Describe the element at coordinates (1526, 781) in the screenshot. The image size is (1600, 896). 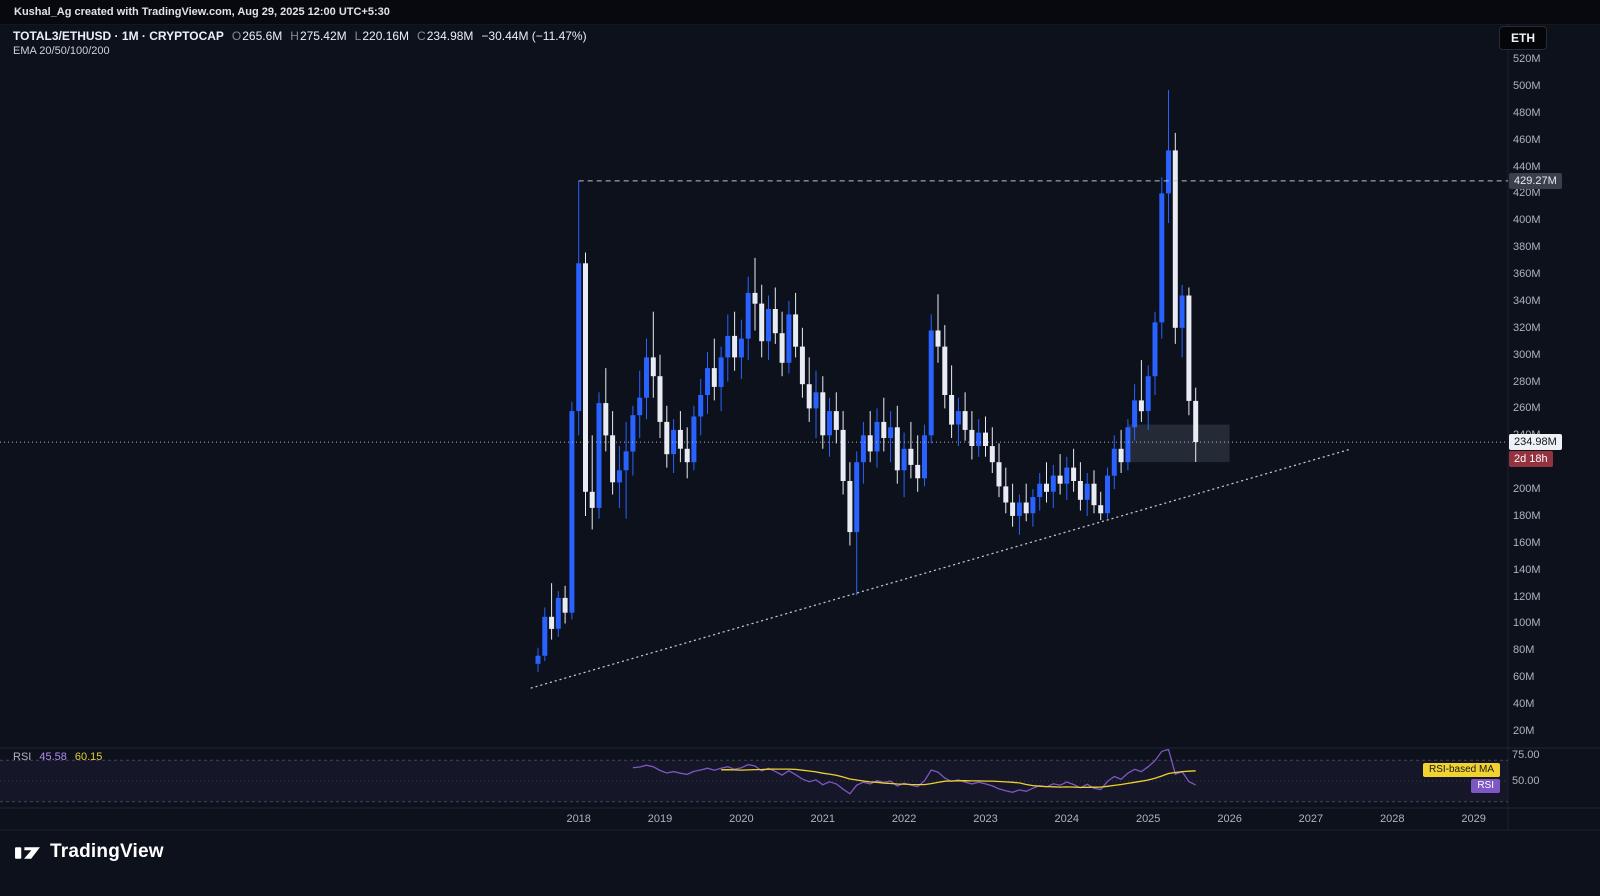
I see `rsi-axis-50: 50.00` at that location.